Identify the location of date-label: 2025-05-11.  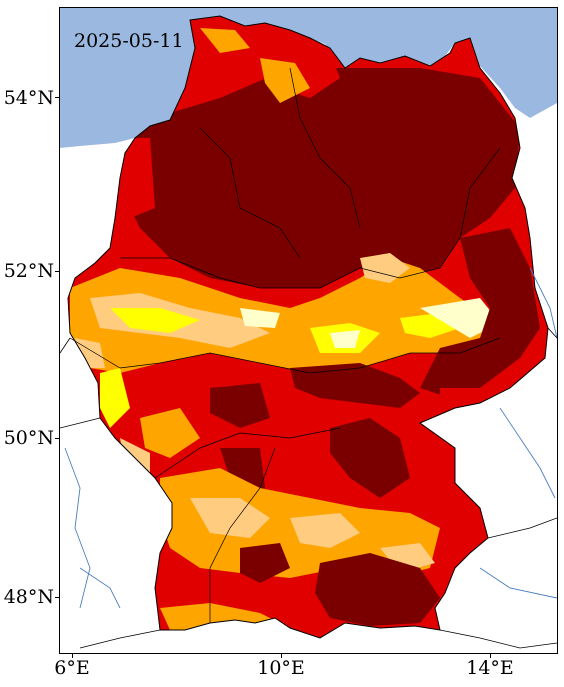
(129, 41).